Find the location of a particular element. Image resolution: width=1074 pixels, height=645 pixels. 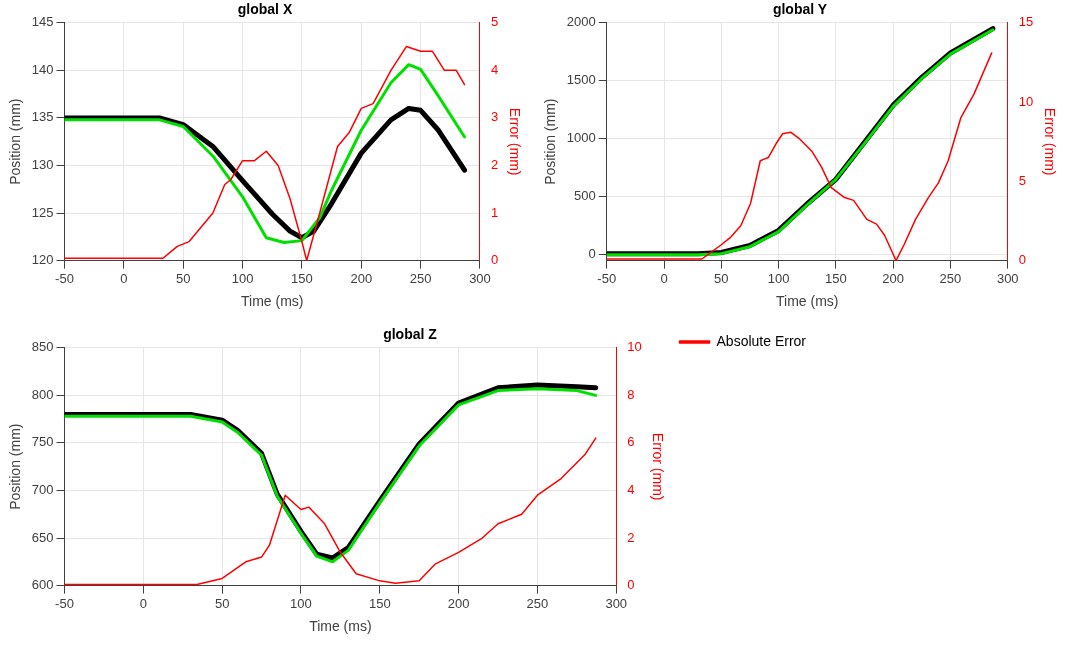

y-tick-label: 500 is located at coordinates (585, 196).